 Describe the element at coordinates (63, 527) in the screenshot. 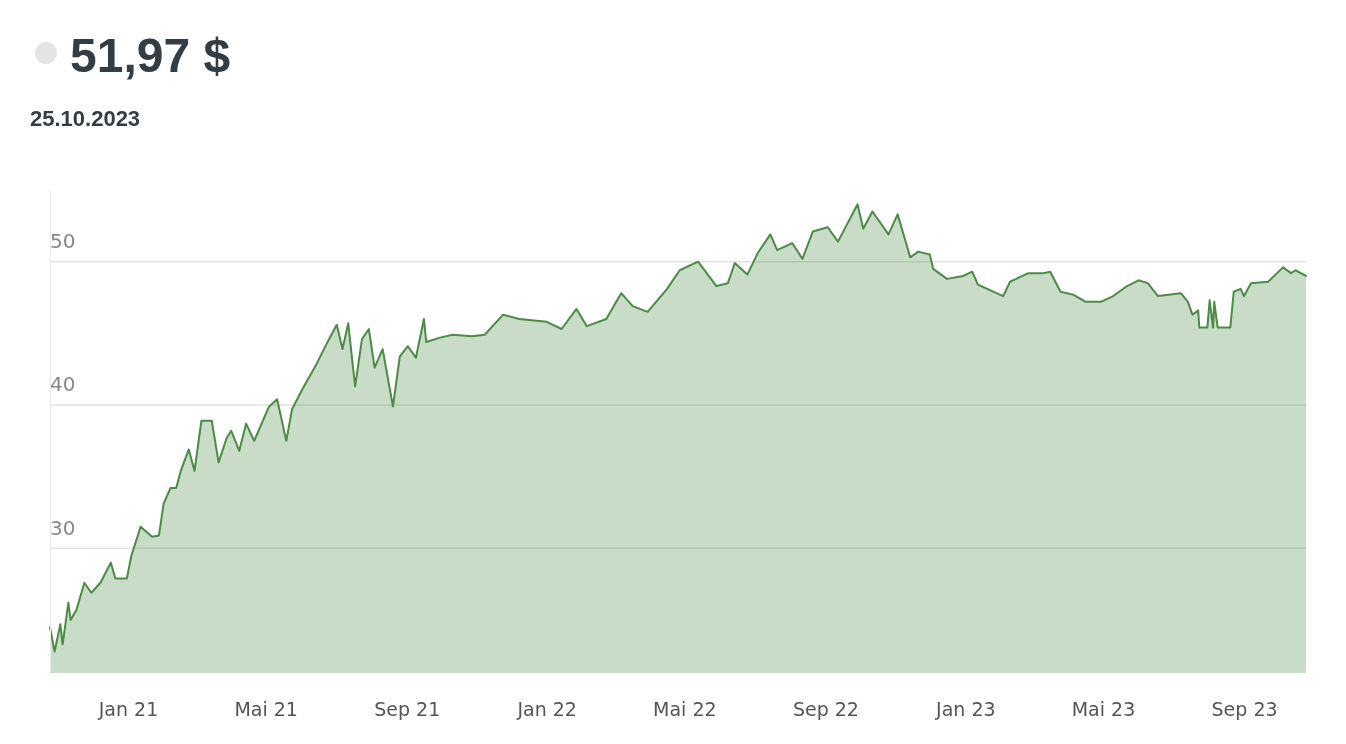

I see `y-tick-label: 30` at that location.